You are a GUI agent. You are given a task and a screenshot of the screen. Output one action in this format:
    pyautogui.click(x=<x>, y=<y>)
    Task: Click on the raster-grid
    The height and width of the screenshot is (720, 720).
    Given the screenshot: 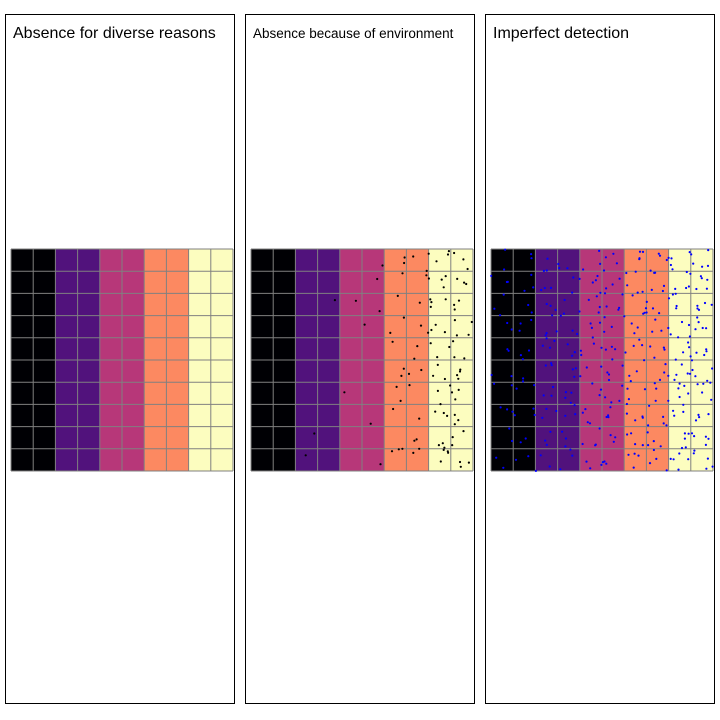 What is the action you would take?
    pyautogui.click(x=362, y=360)
    